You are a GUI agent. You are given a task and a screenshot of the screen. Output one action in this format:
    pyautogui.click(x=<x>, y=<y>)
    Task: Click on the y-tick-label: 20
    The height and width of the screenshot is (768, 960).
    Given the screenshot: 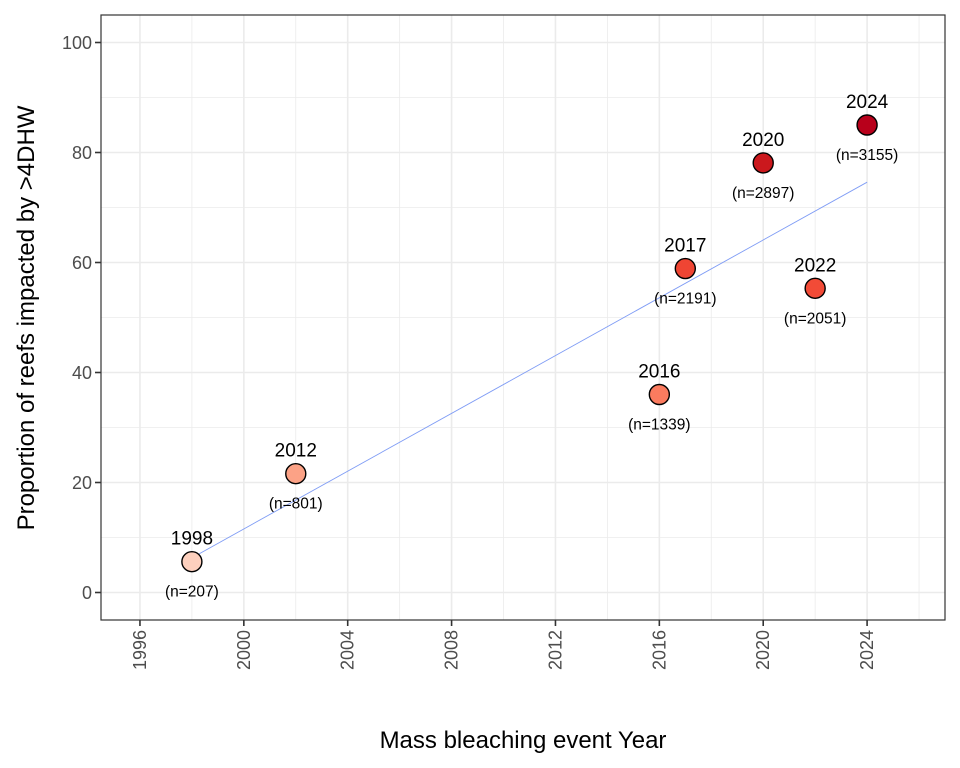 What is the action you would take?
    pyautogui.click(x=82, y=483)
    